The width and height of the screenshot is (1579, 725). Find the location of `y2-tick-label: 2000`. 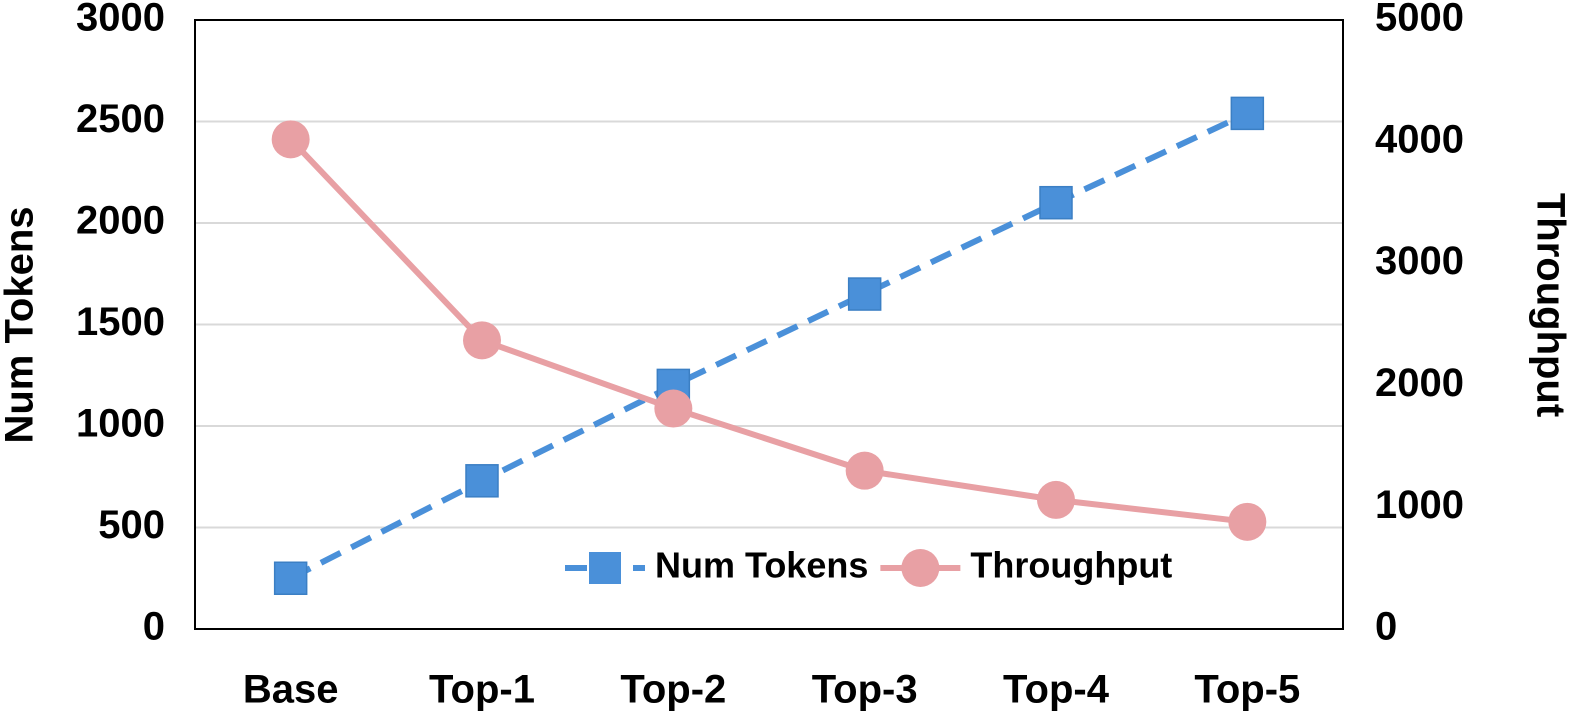

y2-tick-label: 2000 is located at coordinates (1419, 383).